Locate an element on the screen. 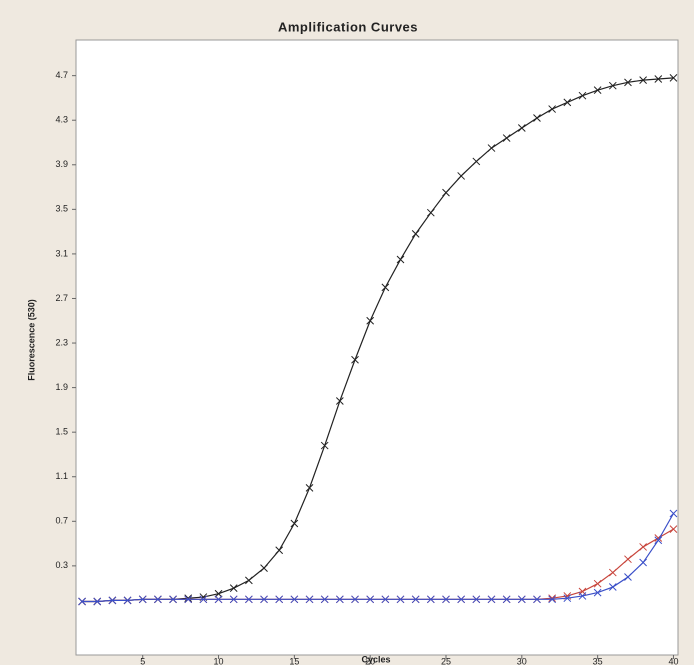 The width and height of the screenshot is (694, 665). x-tick-label: 10 is located at coordinates (219, 660).